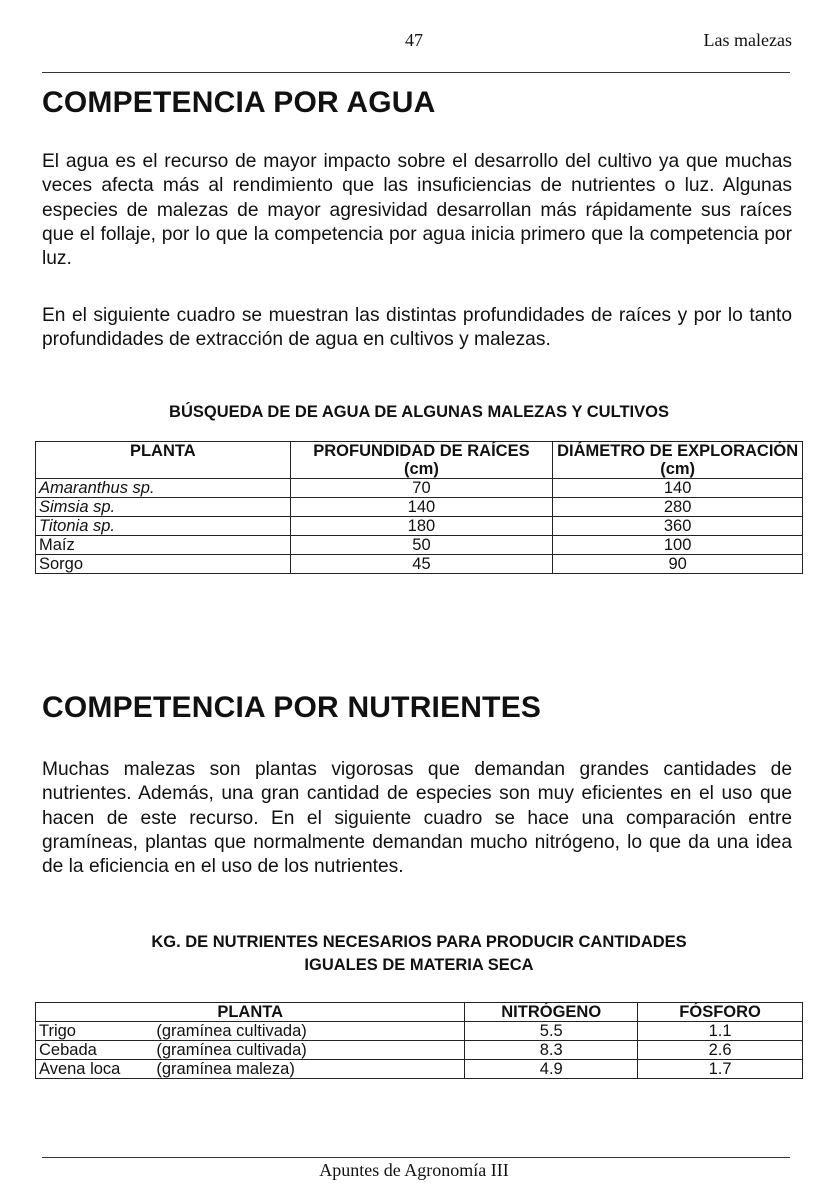 The height and width of the screenshot is (1187, 828). I want to click on table-row: Simsia sp. 140 280, so click(419, 507).